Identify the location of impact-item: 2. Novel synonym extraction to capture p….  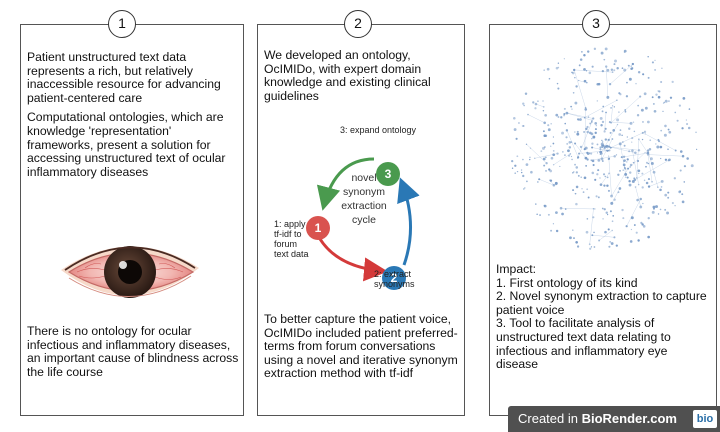
(601, 303).